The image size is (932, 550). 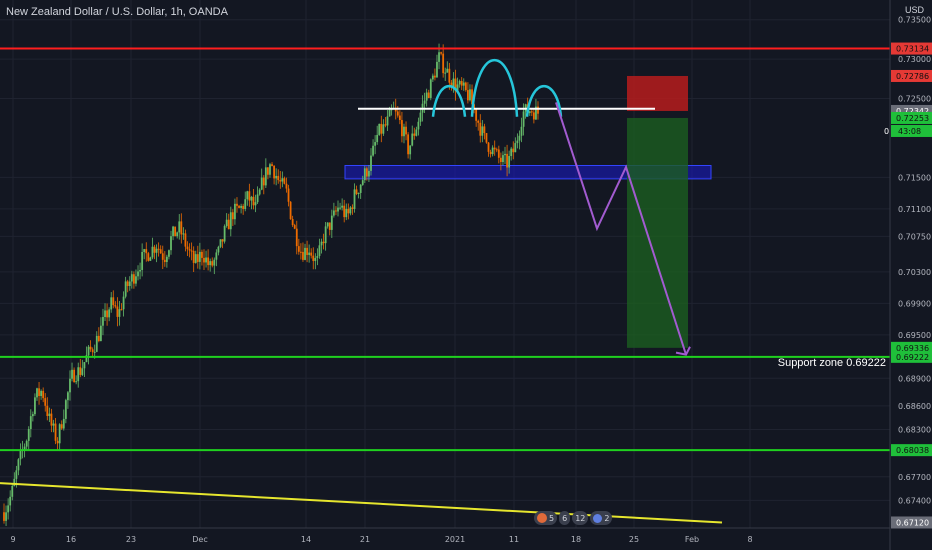 What do you see at coordinates (914, 303) in the screenshot?
I see `price-tick-label: 0.69900` at bounding box center [914, 303].